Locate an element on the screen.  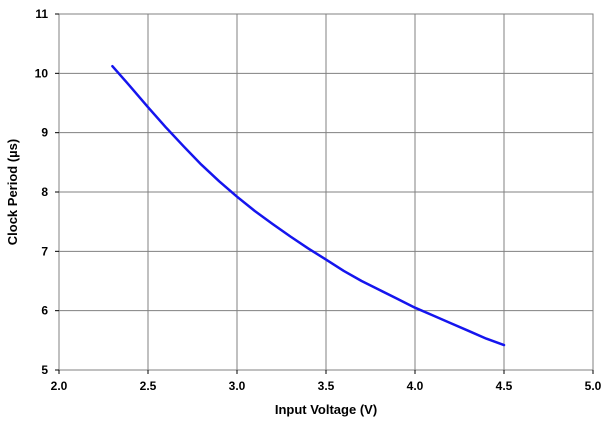
y-tick-label: 11 is located at coordinates (41, 14).